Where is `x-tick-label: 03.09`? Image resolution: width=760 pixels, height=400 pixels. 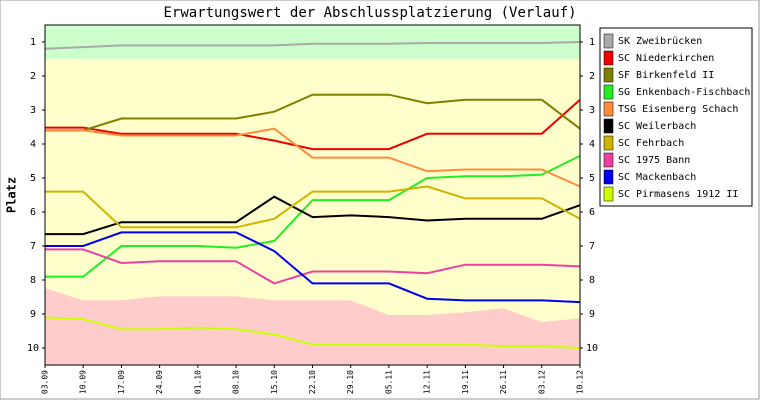 x-tick-label: 03.09 is located at coordinates (45, 382).